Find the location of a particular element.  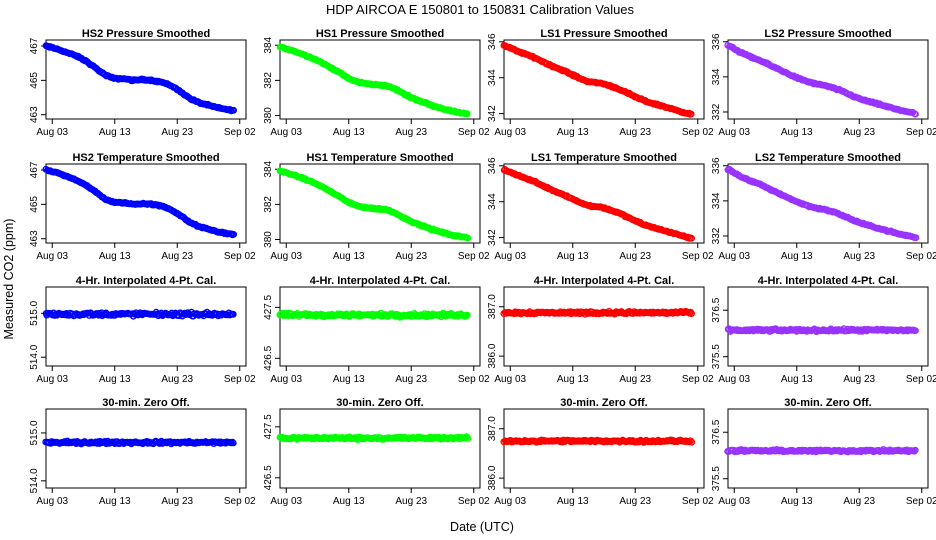

panel-title: HS2 Pressure Smoothed is located at coordinates (146, 34).